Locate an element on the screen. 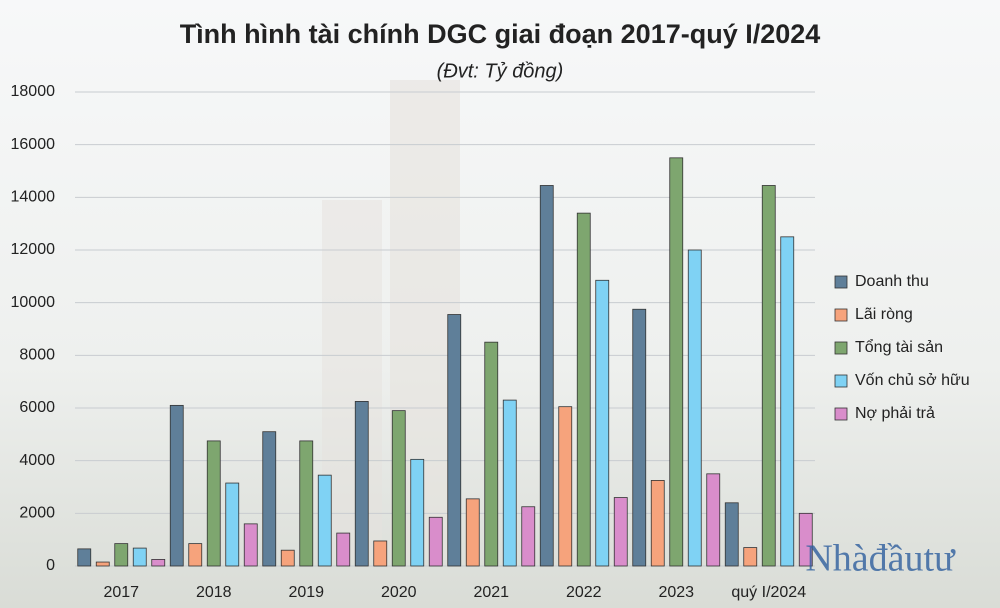 This screenshot has height=608, width=1000. legend-label: Nợ phải trả is located at coordinates (895, 413).